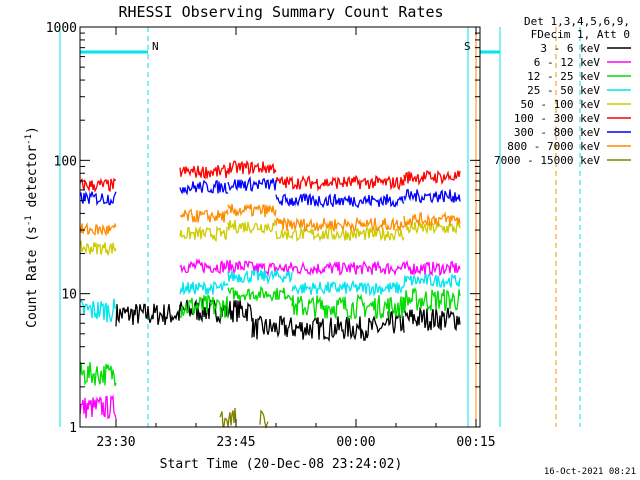  I want to click on y-axis-label: Count Rate (s-1 detector-1), so click(32, 227).